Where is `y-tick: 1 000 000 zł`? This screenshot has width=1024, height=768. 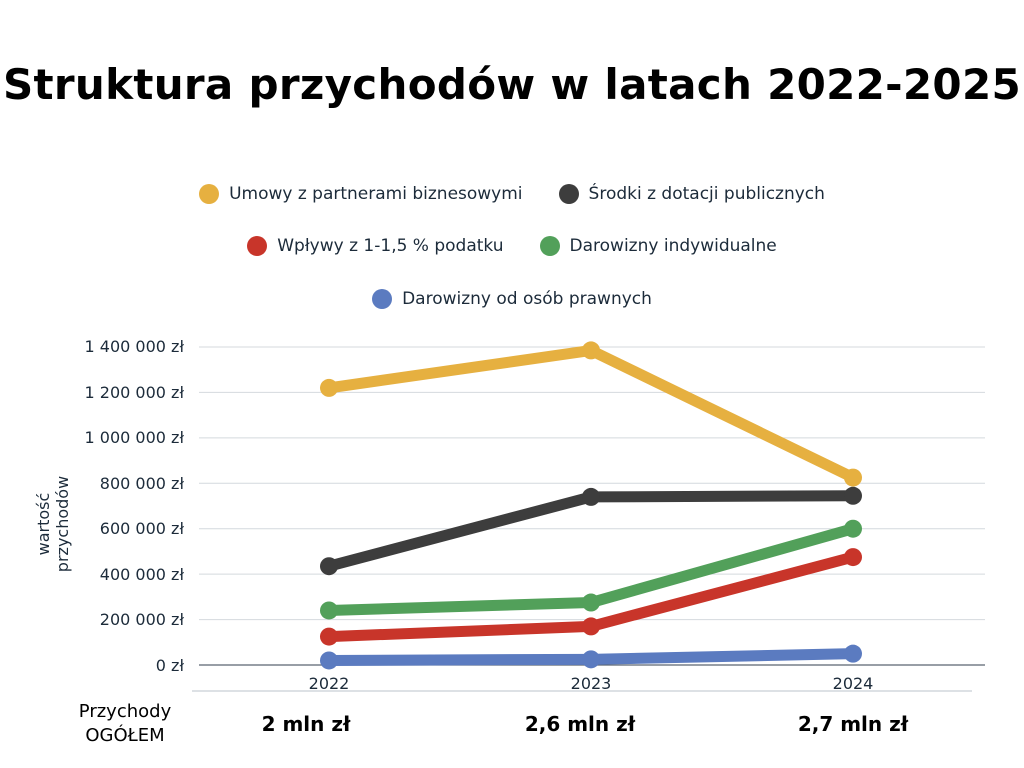
y-tick: 1 000 000 zł is located at coordinates (134, 437).